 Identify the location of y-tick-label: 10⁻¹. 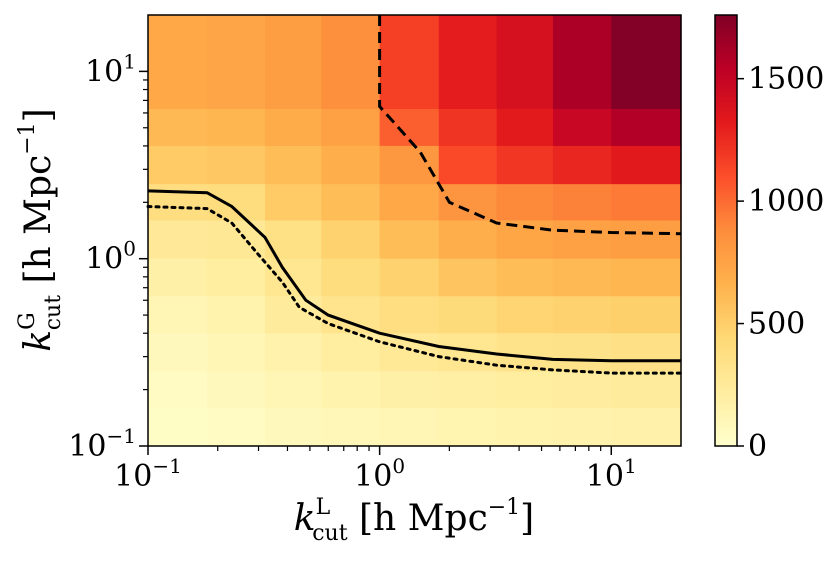
(102, 444).